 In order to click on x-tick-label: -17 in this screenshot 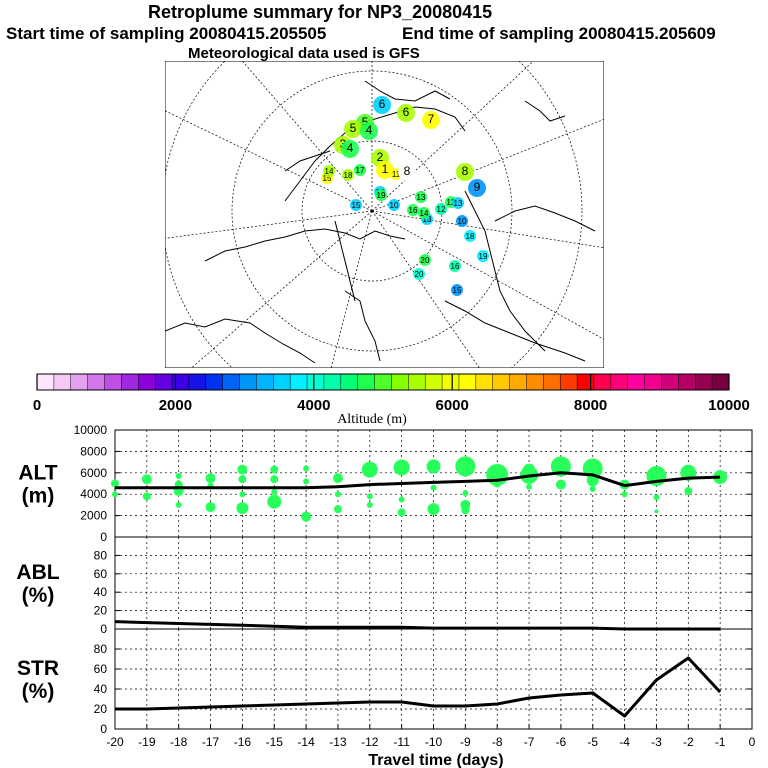, I will do `click(211, 742)`.